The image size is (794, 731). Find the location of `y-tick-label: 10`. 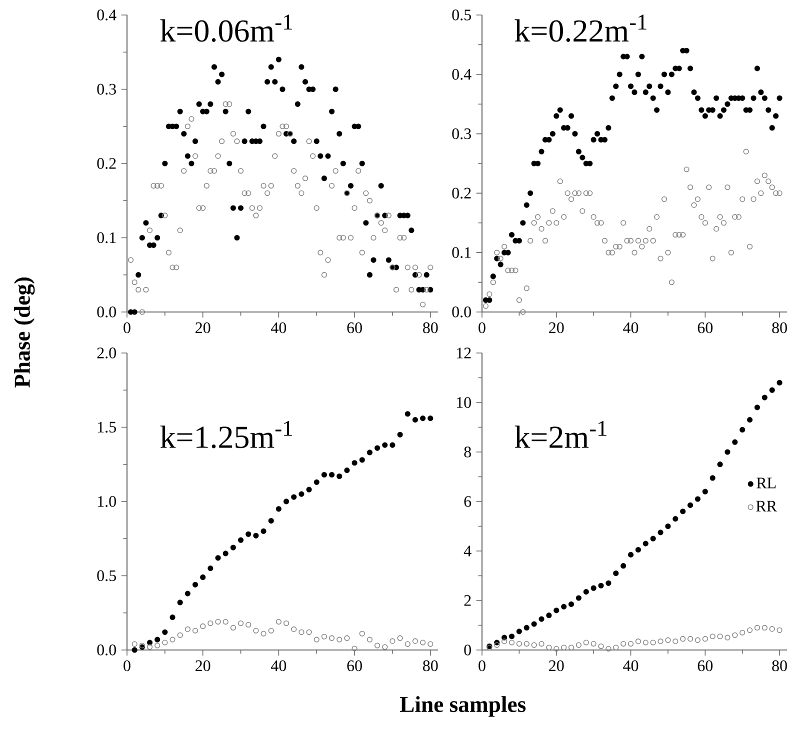

y-tick-label: 10 is located at coordinates (464, 402).